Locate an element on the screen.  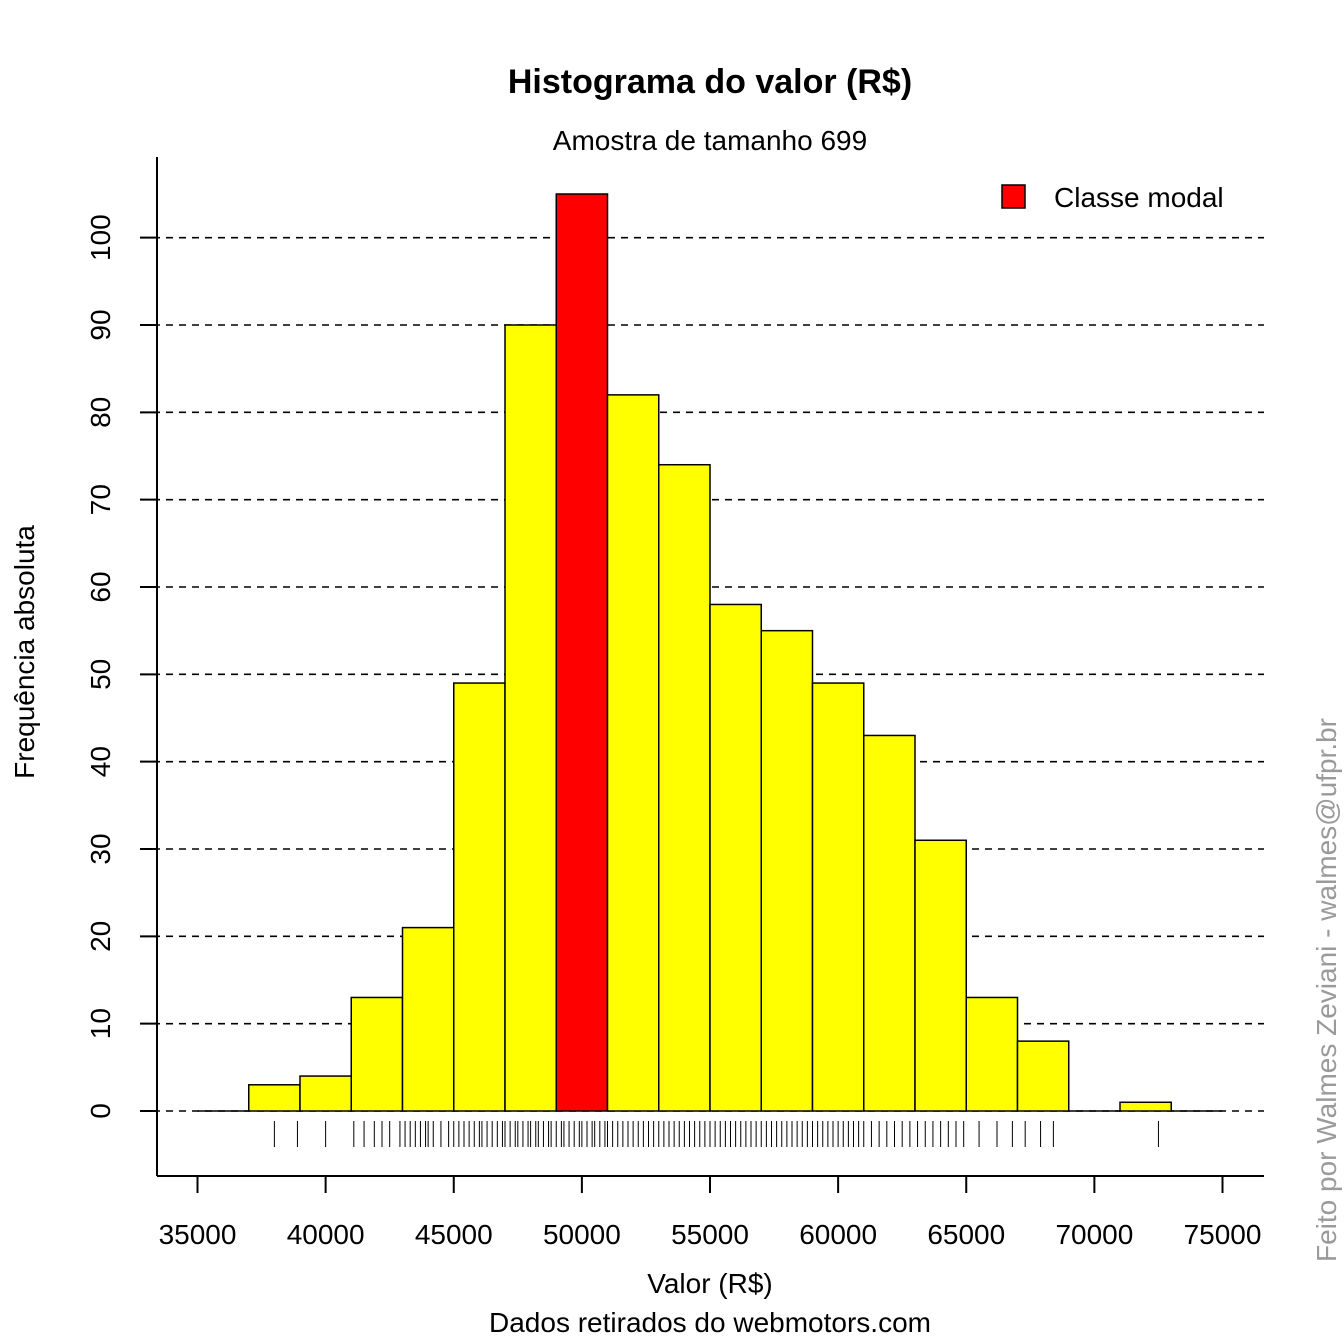
x-tick-label: 35000 is located at coordinates (198, 1234).